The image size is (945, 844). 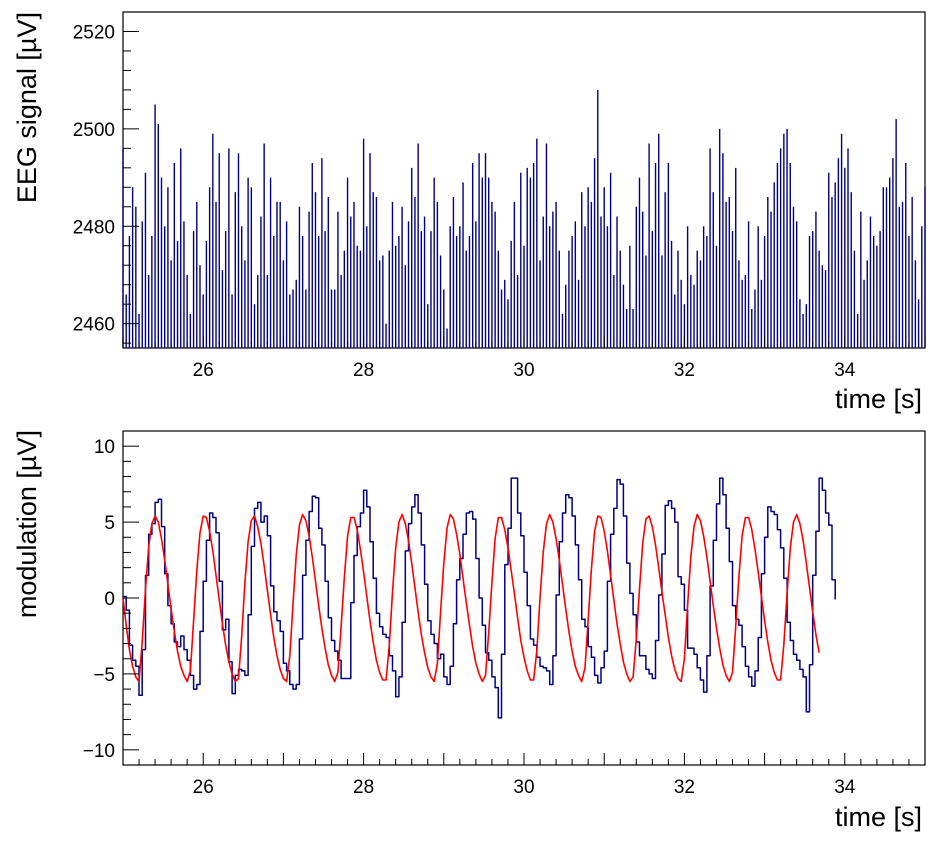 What do you see at coordinates (523, 787) in the screenshot?
I see `bottom-x-tick-label: 30` at bounding box center [523, 787].